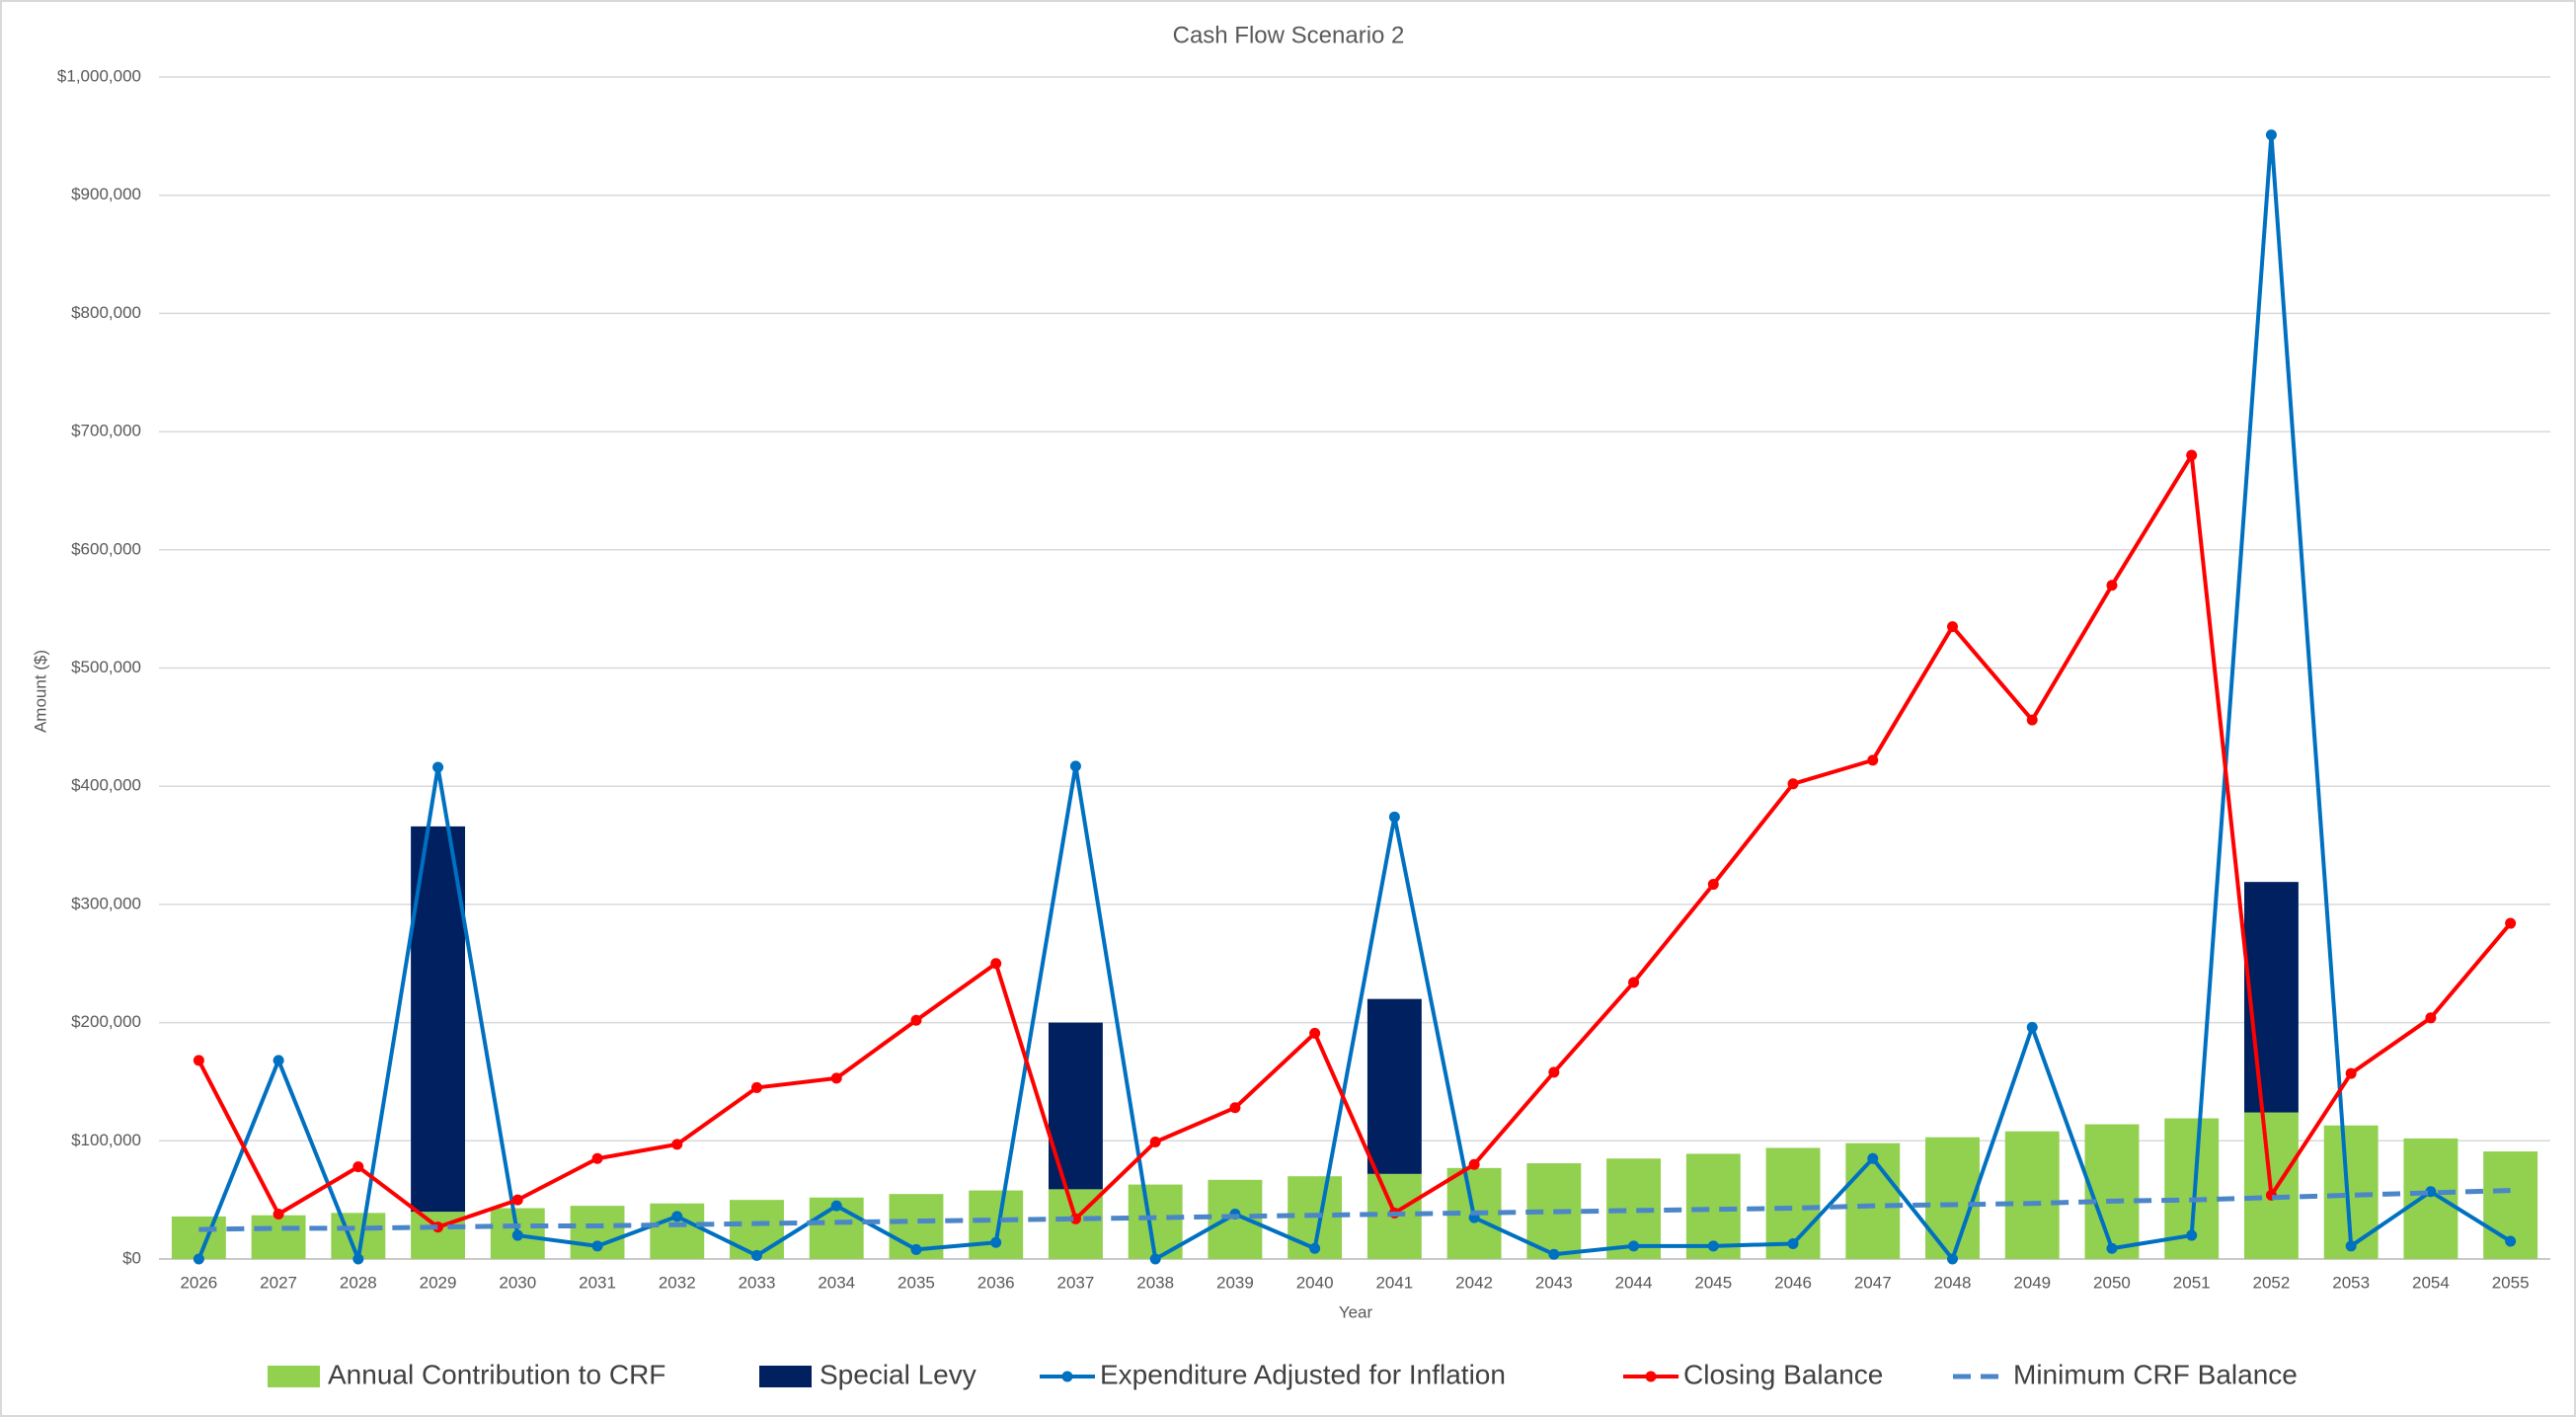 The height and width of the screenshot is (1417, 2576). Describe the element at coordinates (2112, 1282) in the screenshot. I see `x-tick-label: 2050` at that location.